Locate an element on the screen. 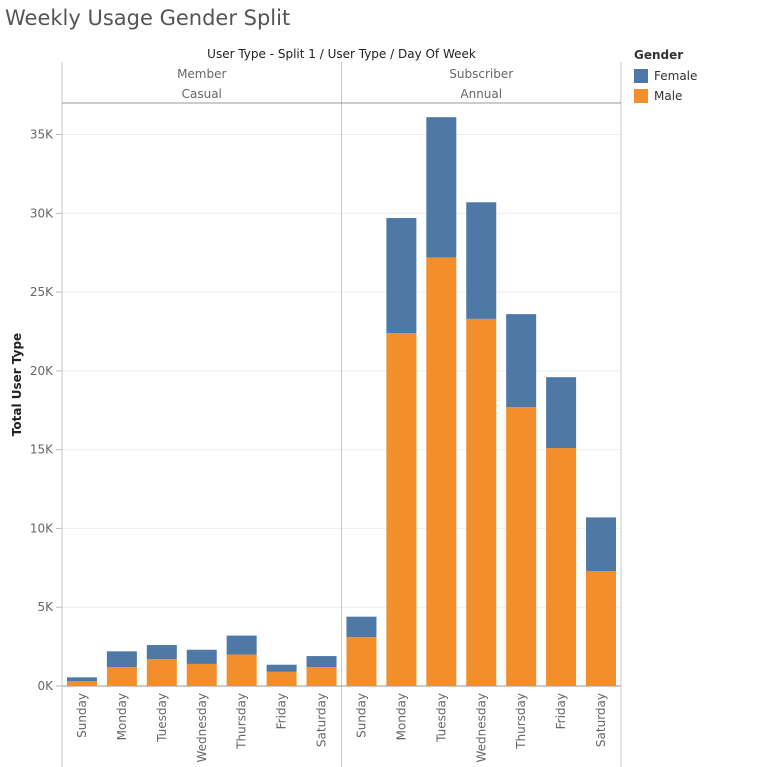 The height and width of the screenshot is (767, 773). legend: Gender Female Male is located at coordinates (665, 77).